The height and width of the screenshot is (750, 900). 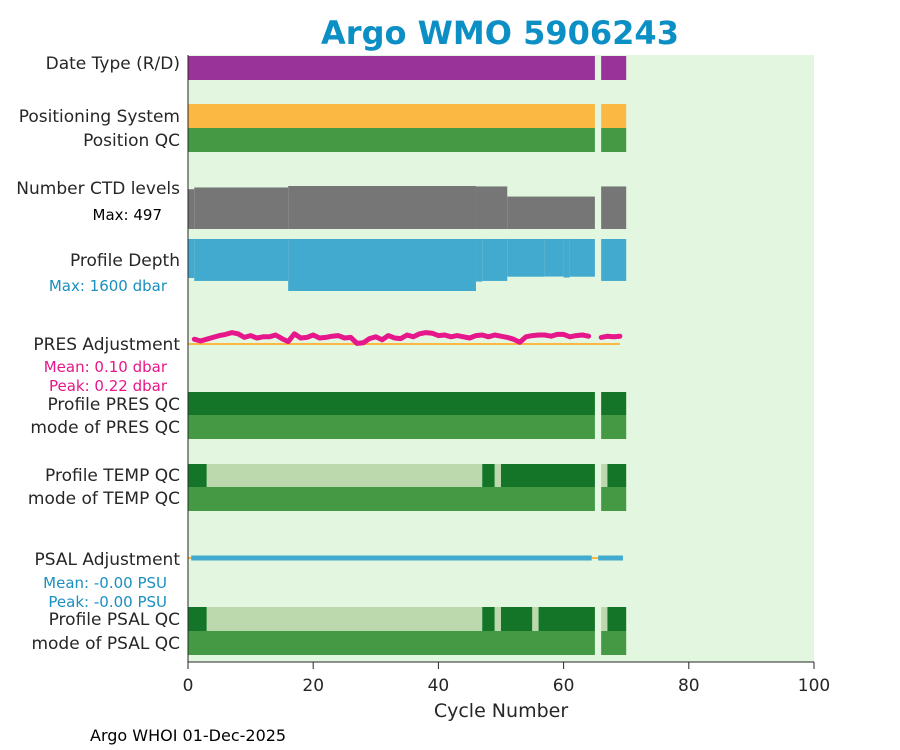 I want to click on x-tick-label-40: 40, so click(x=439, y=686).